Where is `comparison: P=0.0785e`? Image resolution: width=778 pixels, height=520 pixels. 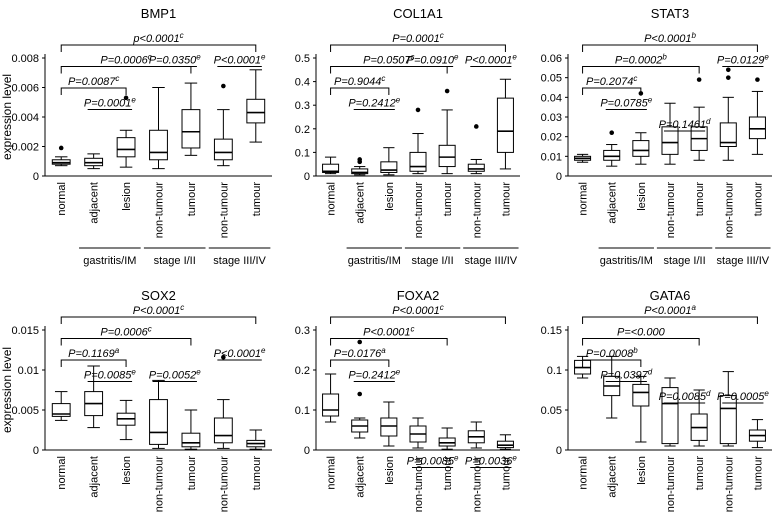 comparison: P=0.0785e is located at coordinates (626, 103).